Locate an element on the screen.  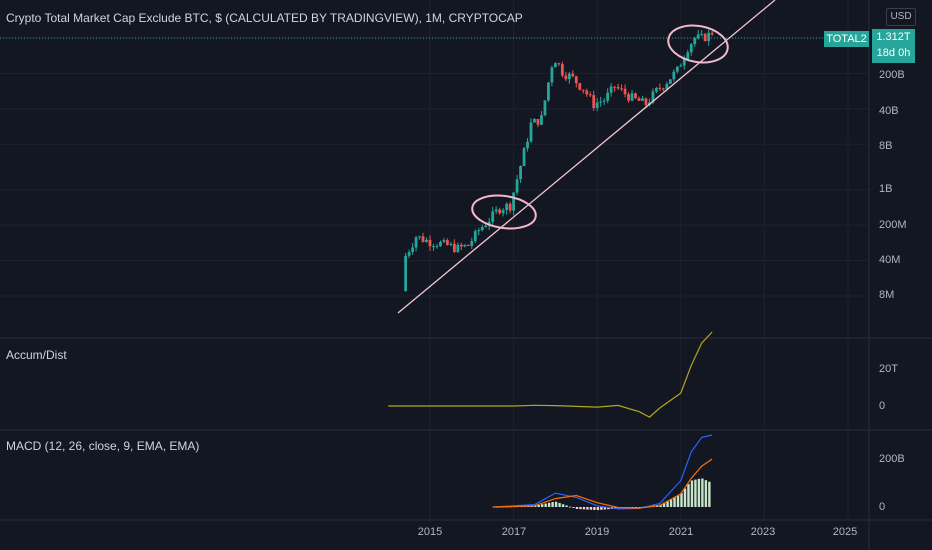
y-tick-8b: 8B is located at coordinates (886, 146).